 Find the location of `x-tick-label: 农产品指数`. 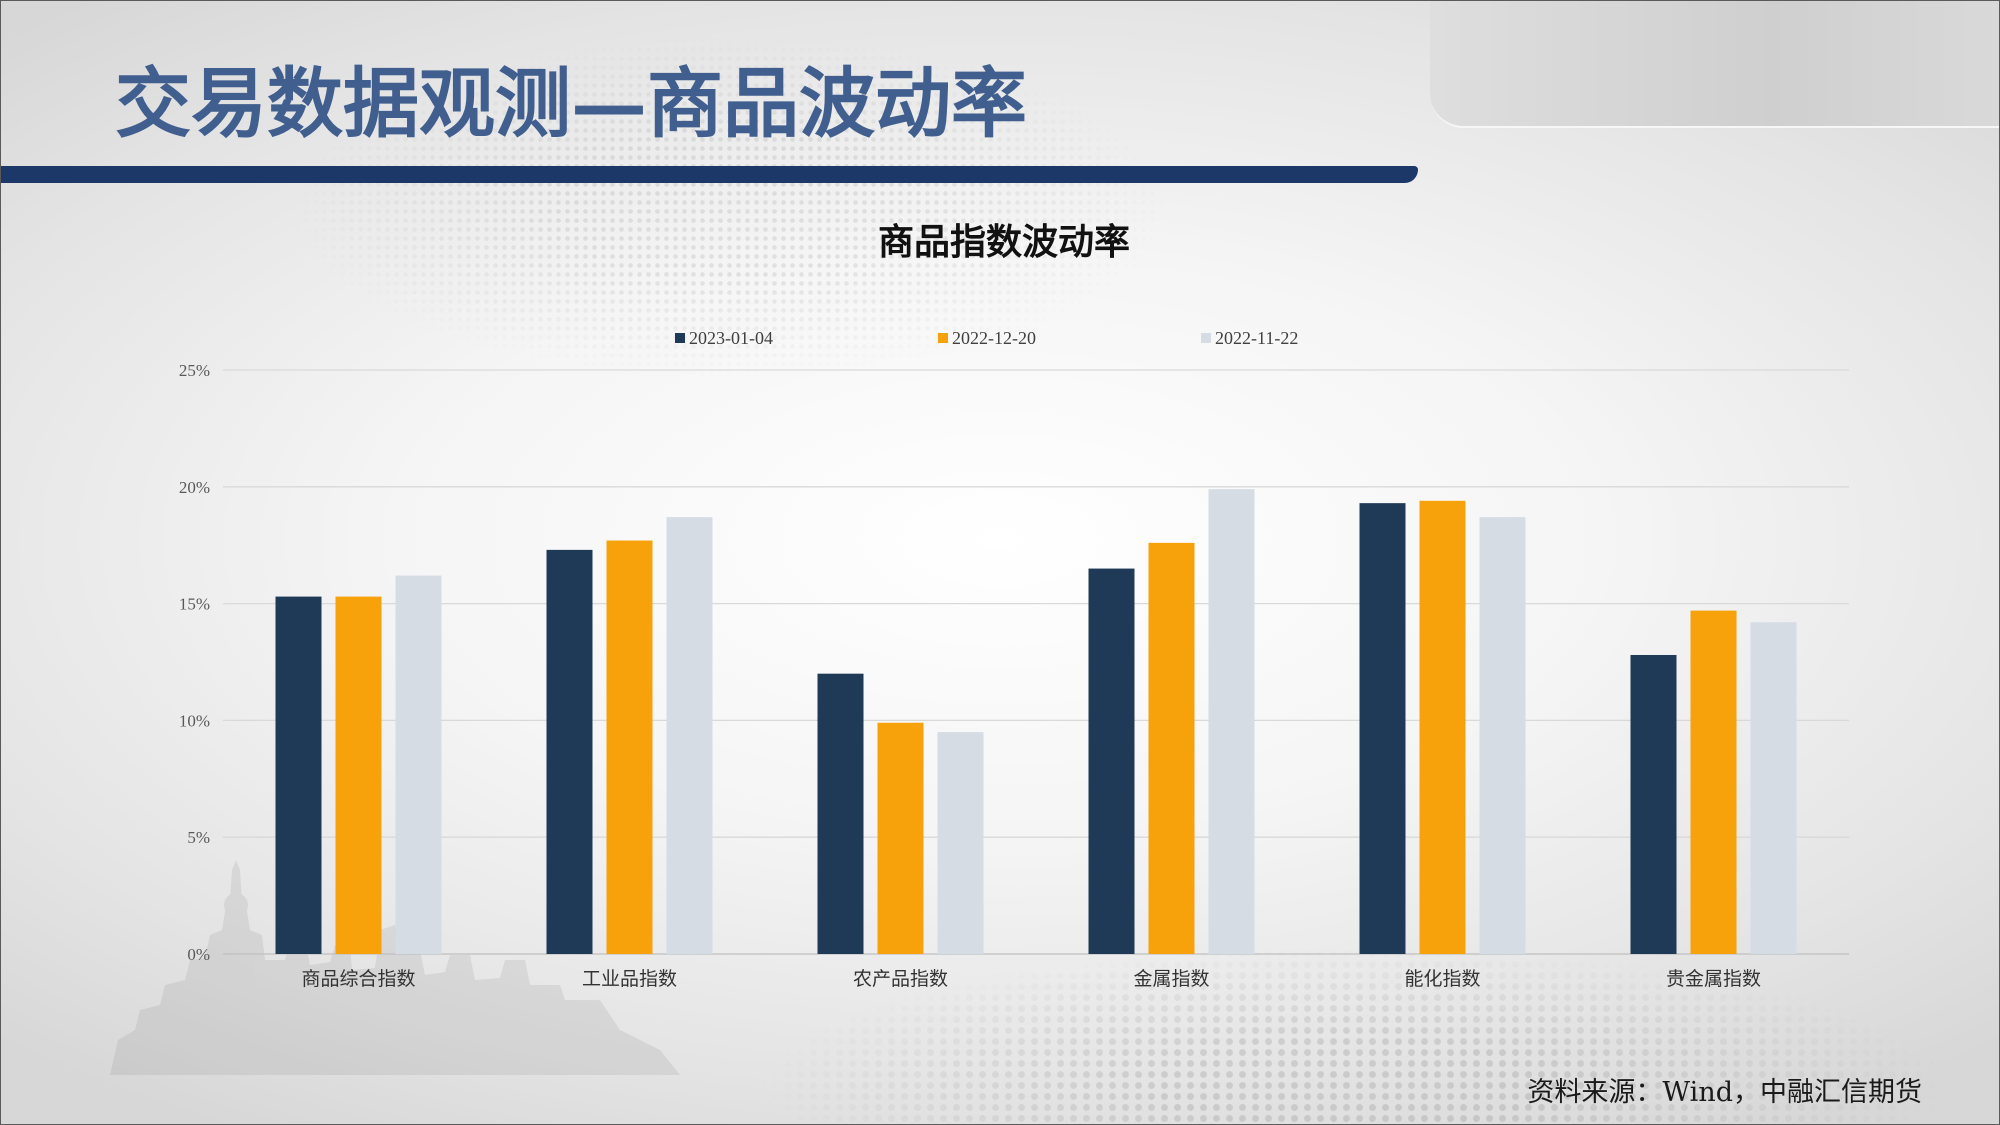

x-tick-label: 农产品指数 is located at coordinates (900, 979).